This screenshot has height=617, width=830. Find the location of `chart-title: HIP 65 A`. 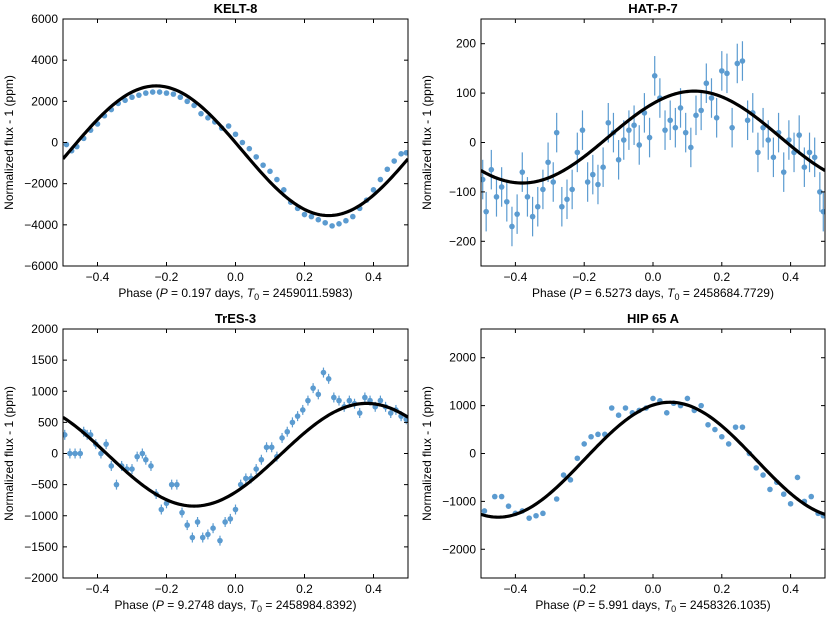

chart-title: HIP 65 A is located at coordinates (653, 318).